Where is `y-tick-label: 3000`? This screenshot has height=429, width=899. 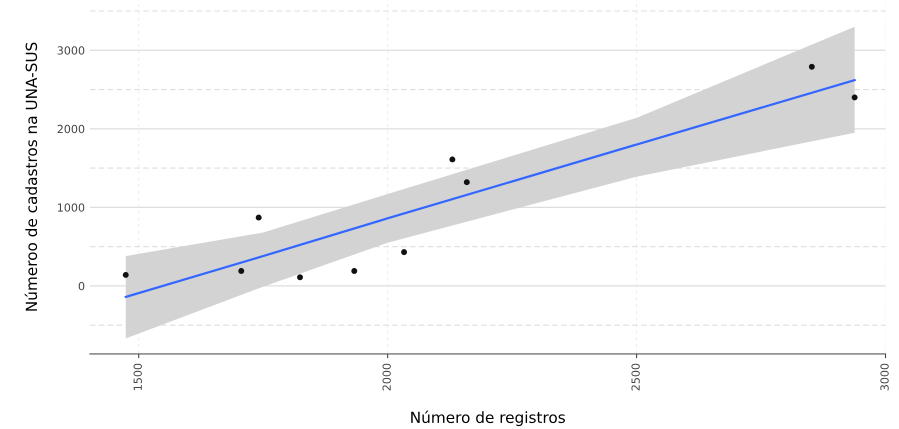
y-tick-label: 3000 is located at coordinates (71, 50).